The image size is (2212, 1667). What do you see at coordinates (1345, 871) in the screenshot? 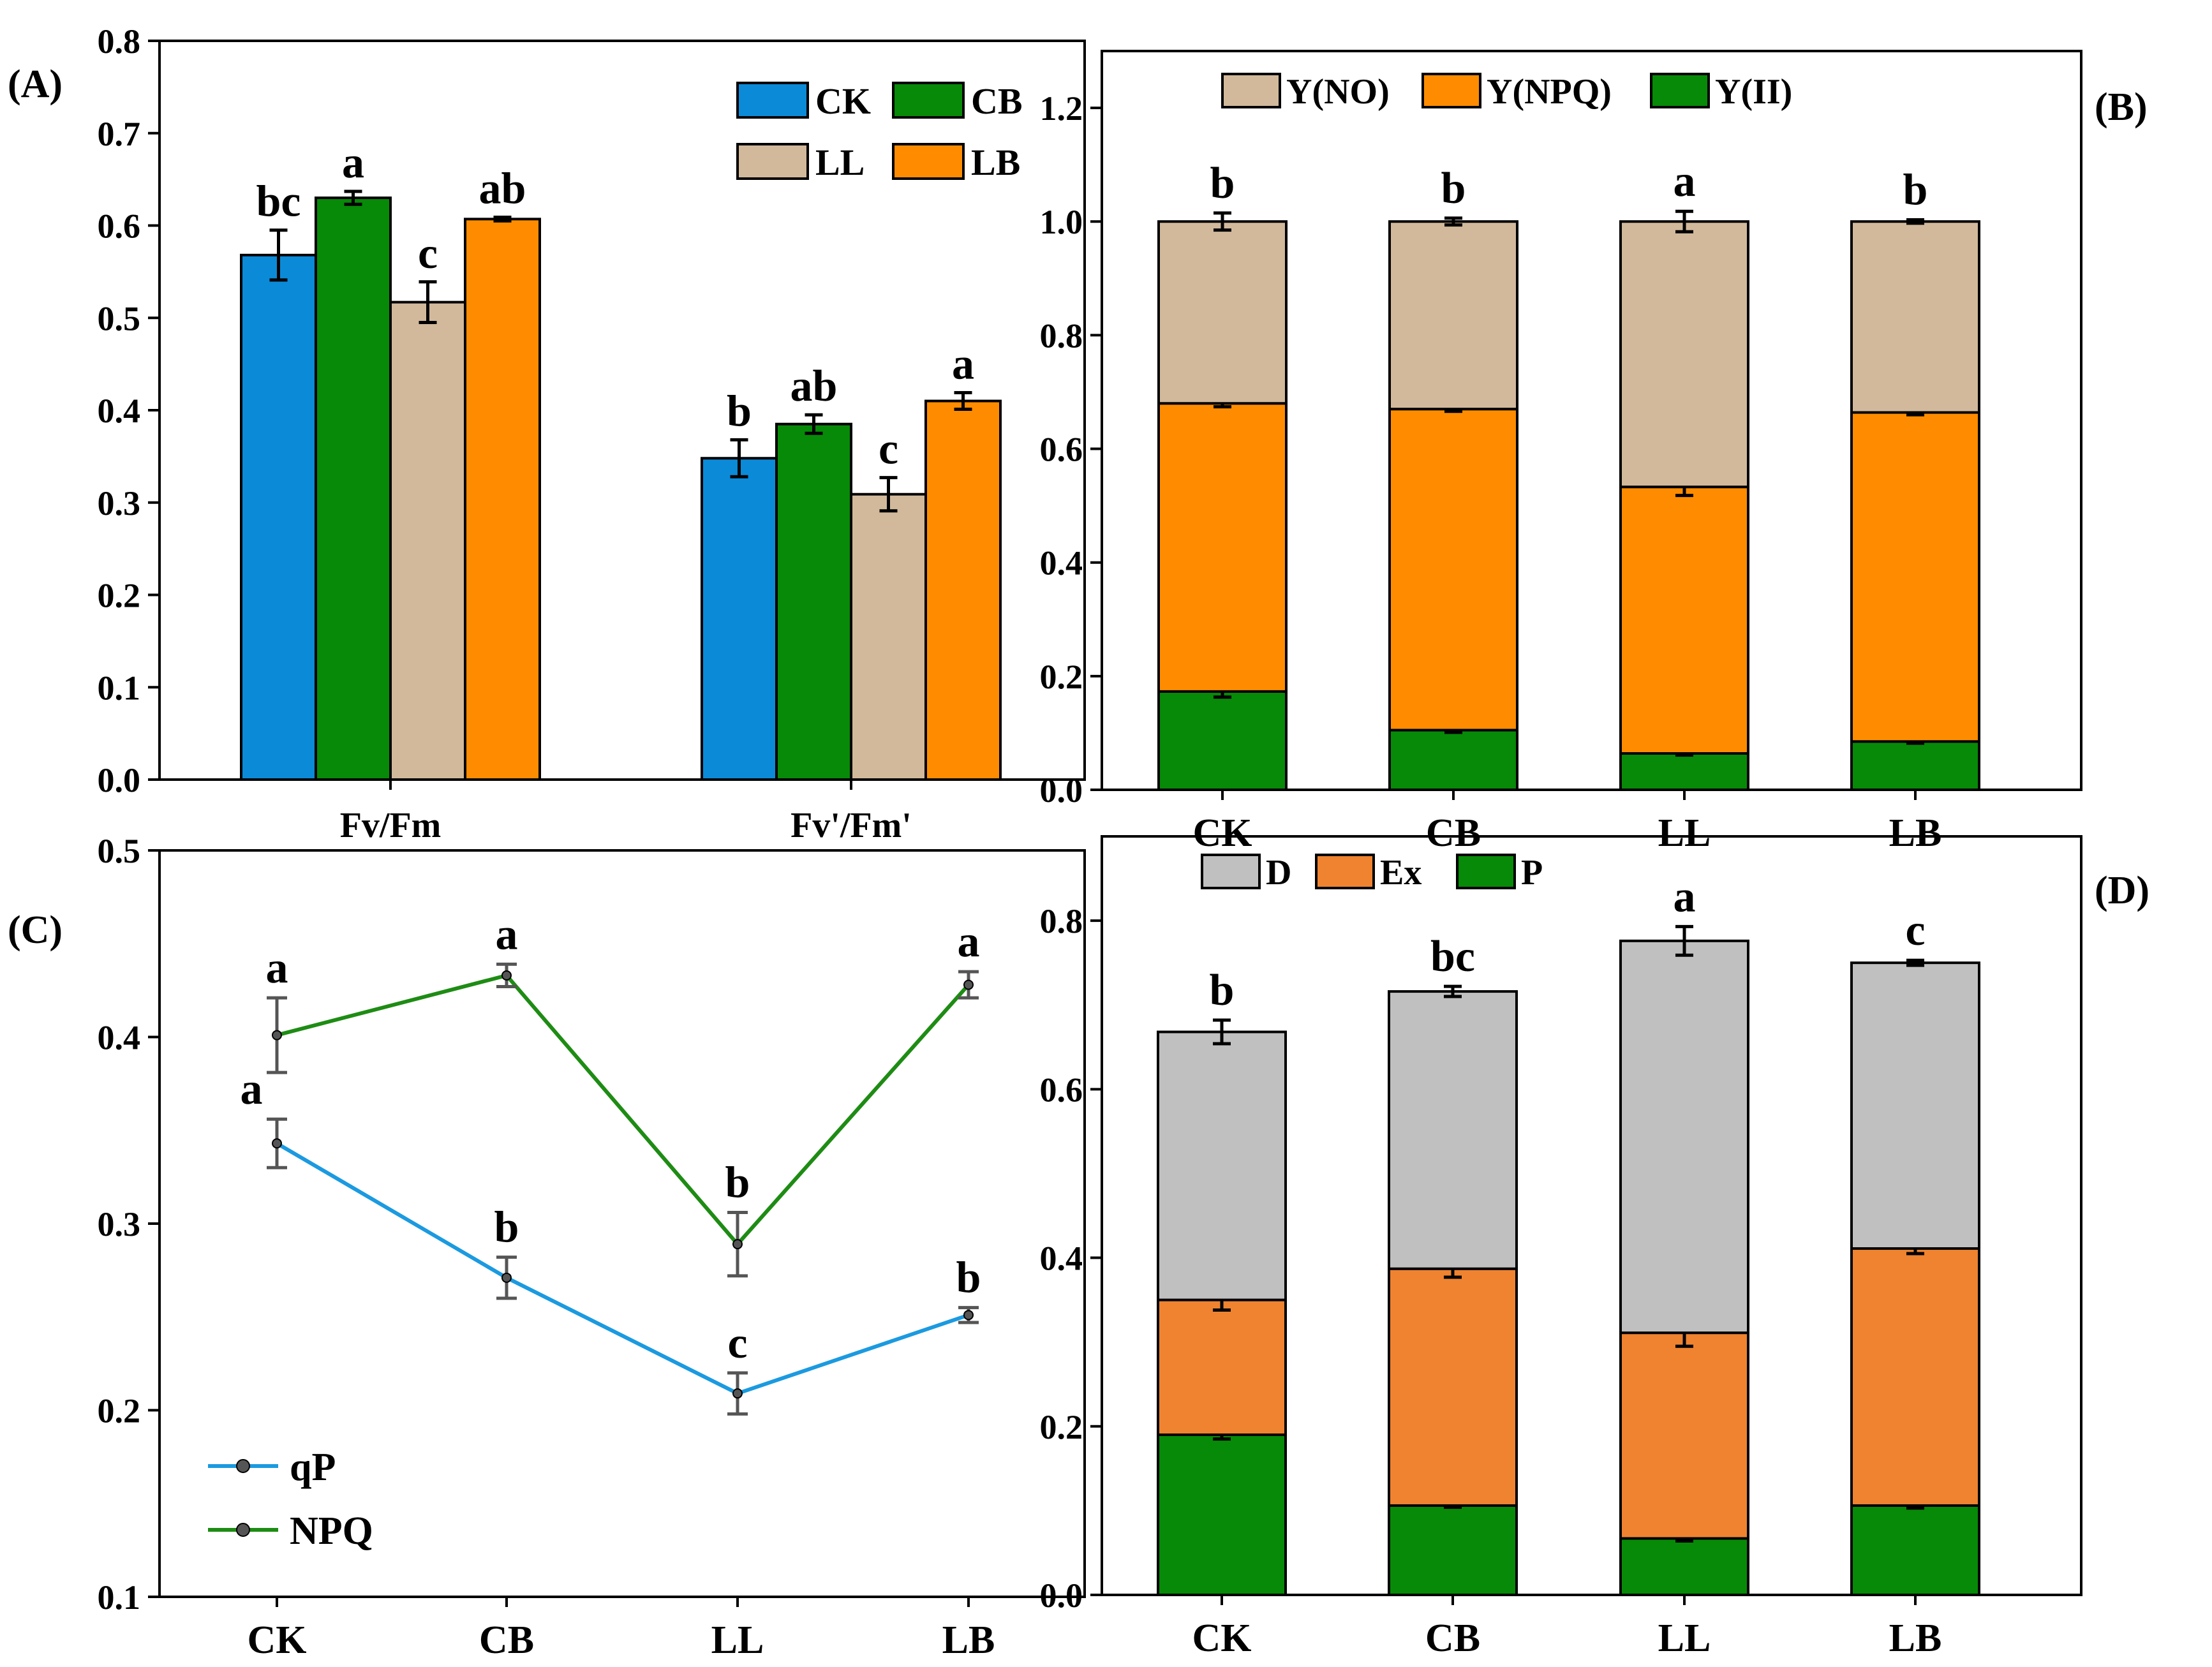
I see `panel-d-legend-swatch-Ex` at bounding box center [1345, 871].